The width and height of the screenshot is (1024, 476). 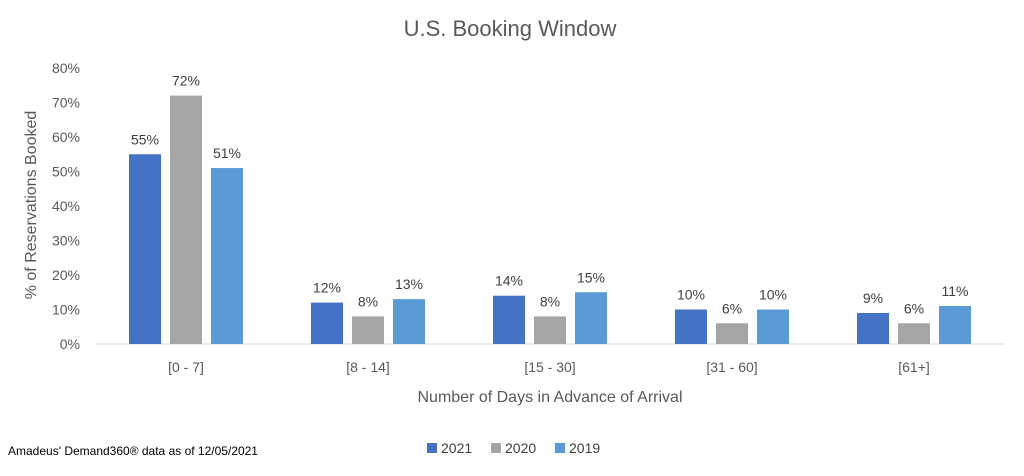 I want to click on data-label: 15%, so click(x=591, y=277).